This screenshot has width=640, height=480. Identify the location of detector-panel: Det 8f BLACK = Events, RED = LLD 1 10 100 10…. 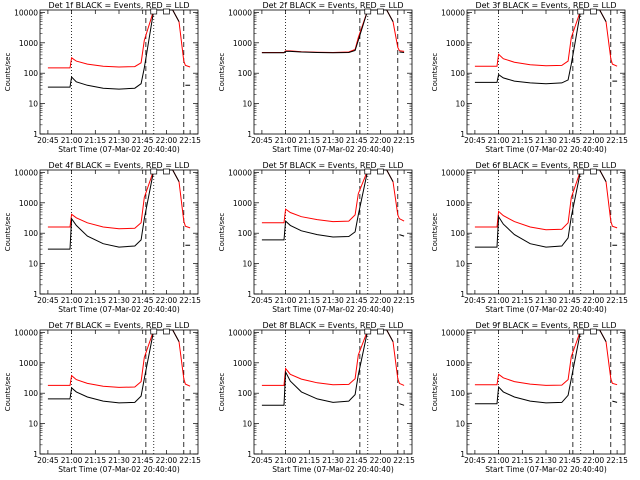
(316, 397).